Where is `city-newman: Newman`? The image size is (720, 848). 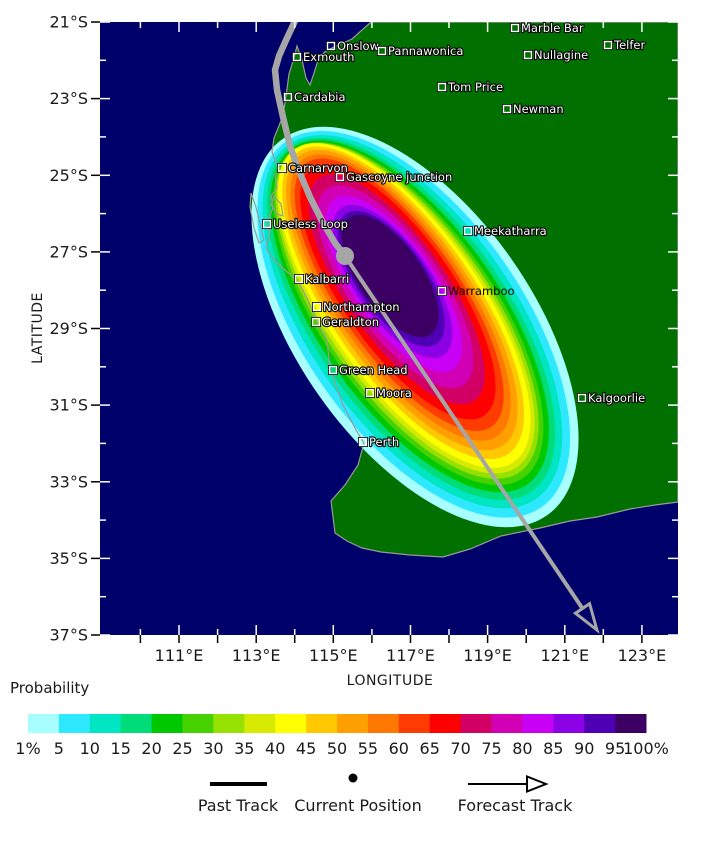
city-newman: Newman is located at coordinates (533, 109).